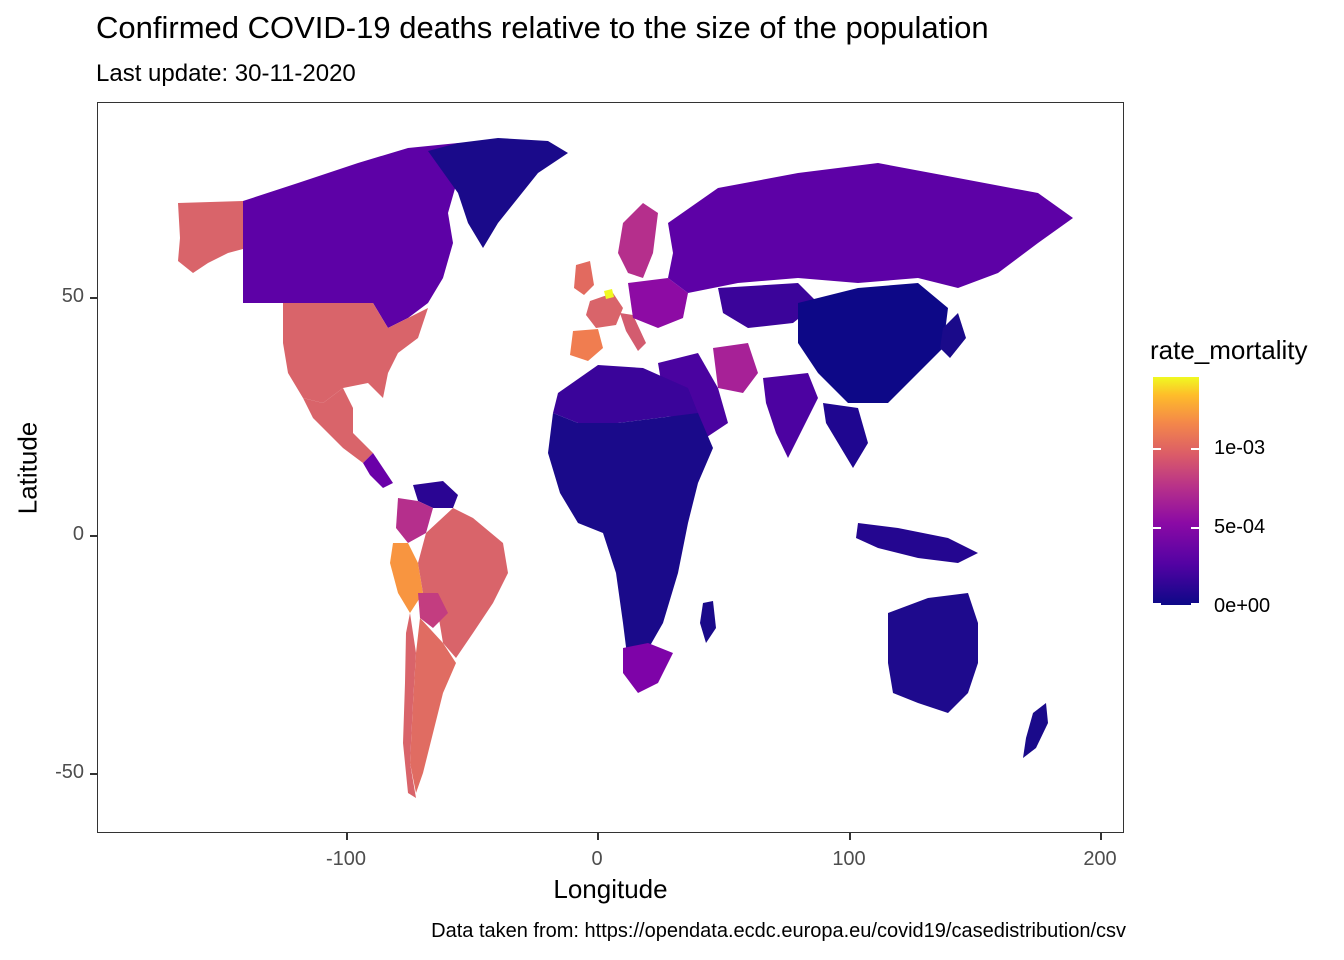  Describe the element at coordinates (708, 622) in the screenshot. I see `map-region-madagascar` at that location.